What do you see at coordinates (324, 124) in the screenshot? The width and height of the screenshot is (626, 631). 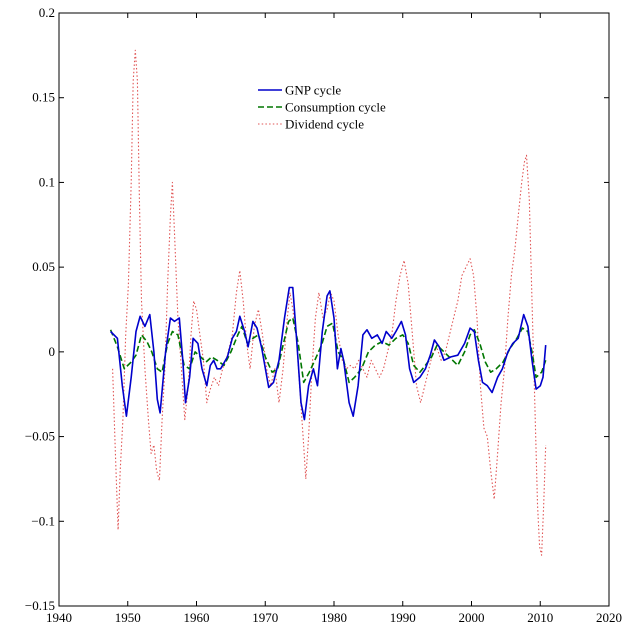 I see `legend-label: Dividend cycle` at bounding box center [324, 124].